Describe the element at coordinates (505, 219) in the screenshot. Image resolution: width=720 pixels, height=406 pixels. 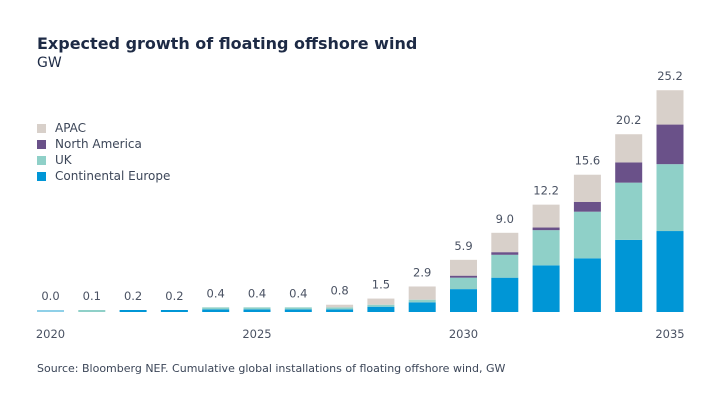
I see `total-label: 9.0` at that location.